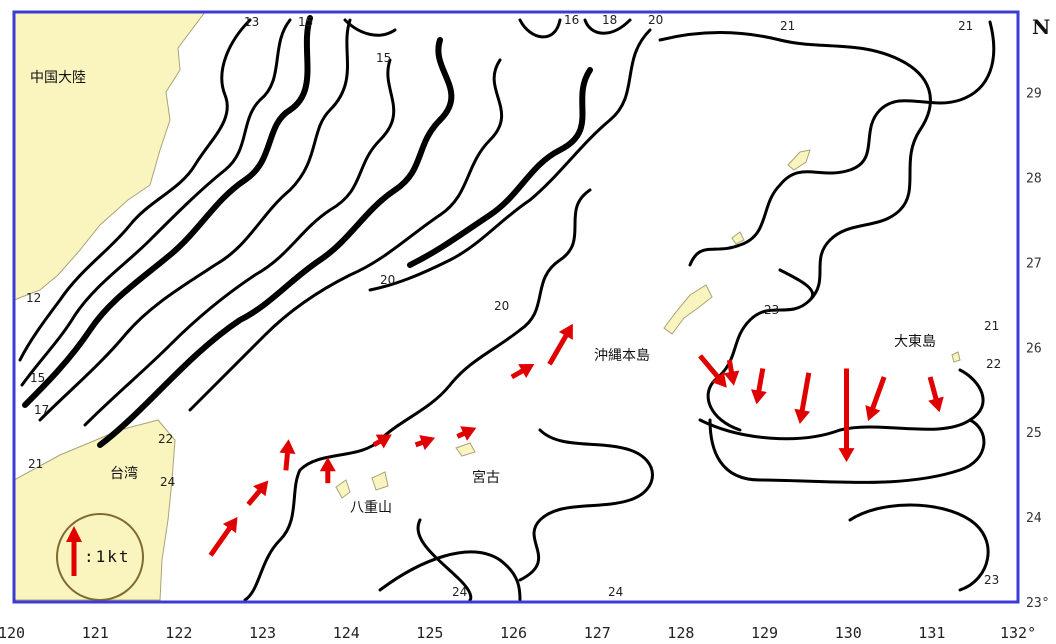  What do you see at coordinates (1034, 179) in the screenshot?
I see `latitude-tick-label: 28` at bounding box center [1034, 179].